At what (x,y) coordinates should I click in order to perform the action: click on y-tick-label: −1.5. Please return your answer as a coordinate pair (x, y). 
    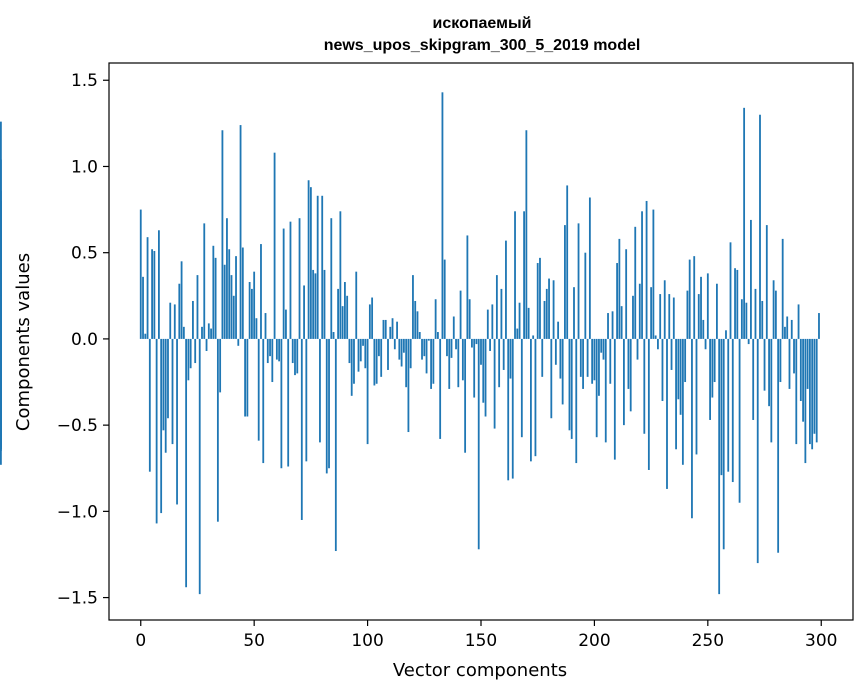
    Looking at the image, I should click on (77, 599).